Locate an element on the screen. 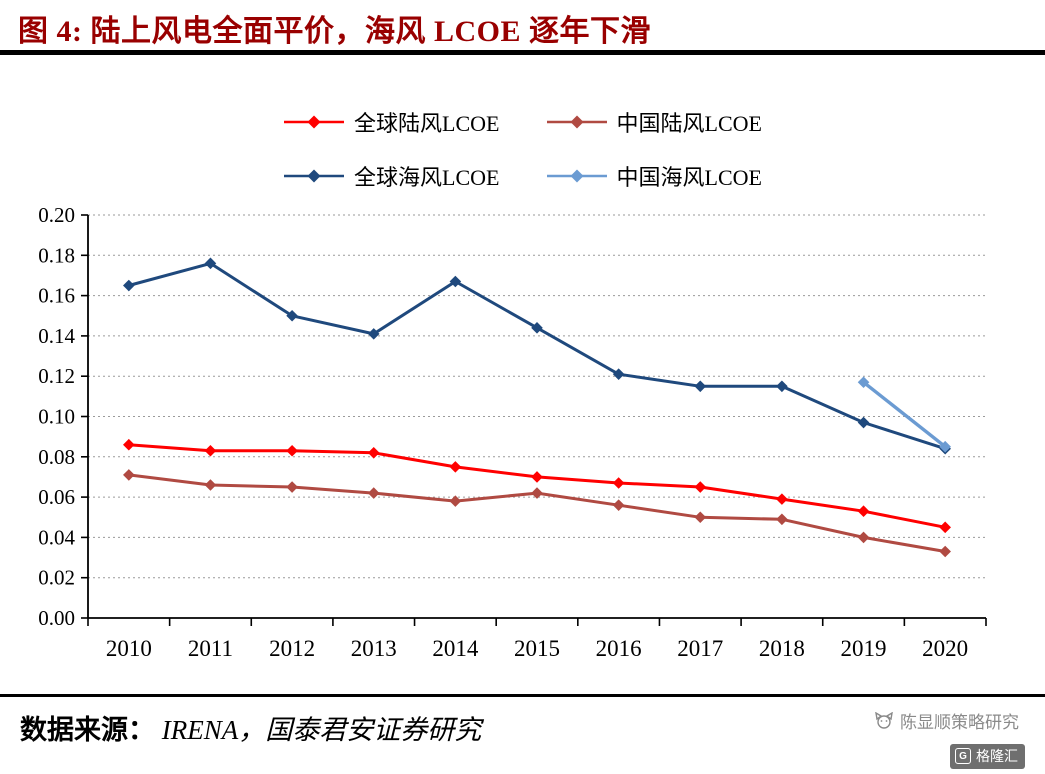 The image size is (1045, 774). y-tick-label: 0.16 is located at coordinates (56, 296).